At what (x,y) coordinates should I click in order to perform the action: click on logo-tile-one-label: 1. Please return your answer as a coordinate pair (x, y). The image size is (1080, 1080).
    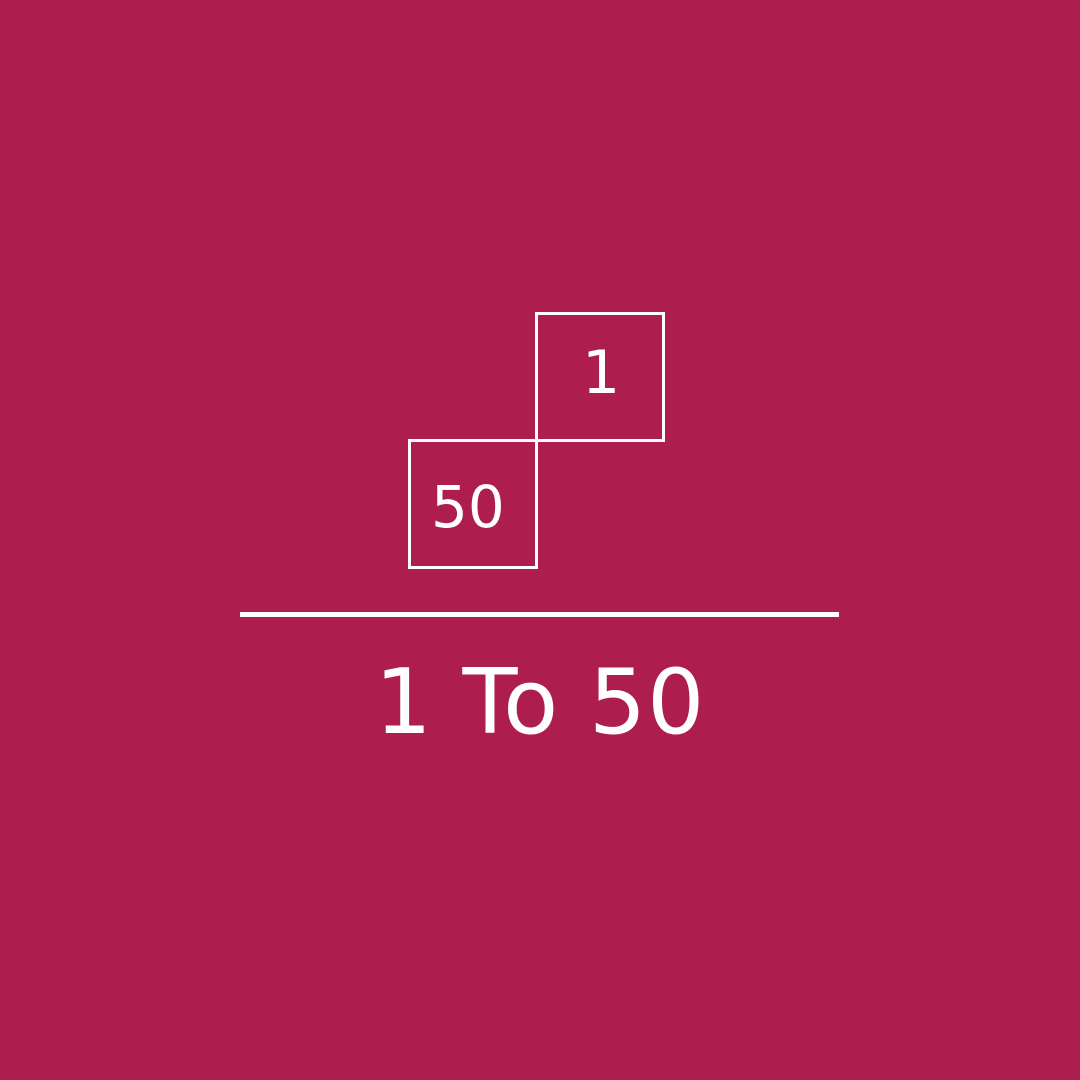
    Looking at the image, I should click on (601, 373).